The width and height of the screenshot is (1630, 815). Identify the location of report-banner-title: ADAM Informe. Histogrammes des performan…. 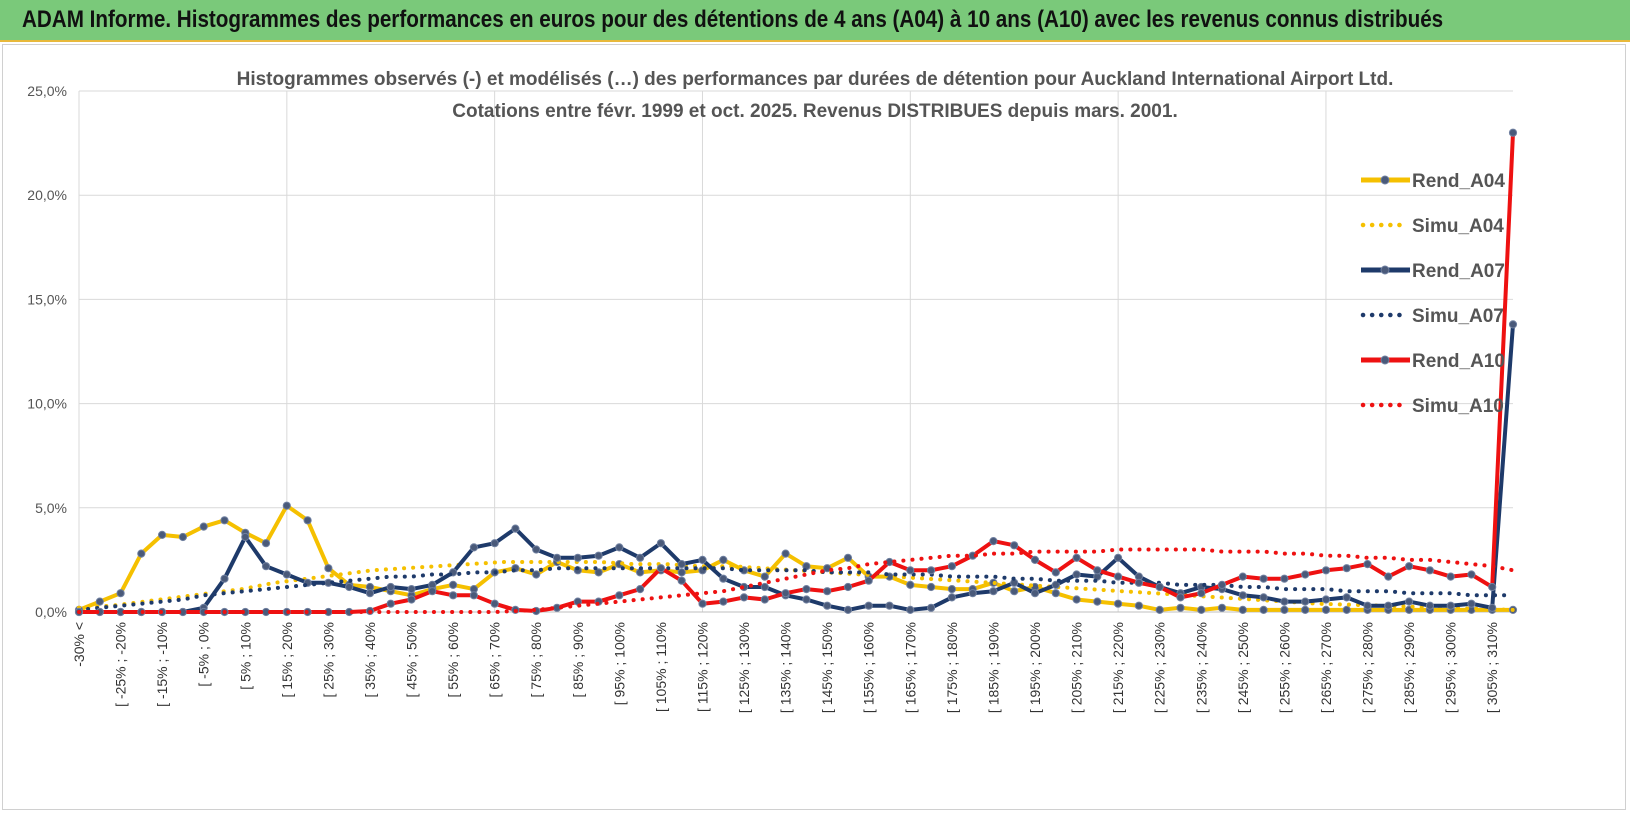
(733, 19).